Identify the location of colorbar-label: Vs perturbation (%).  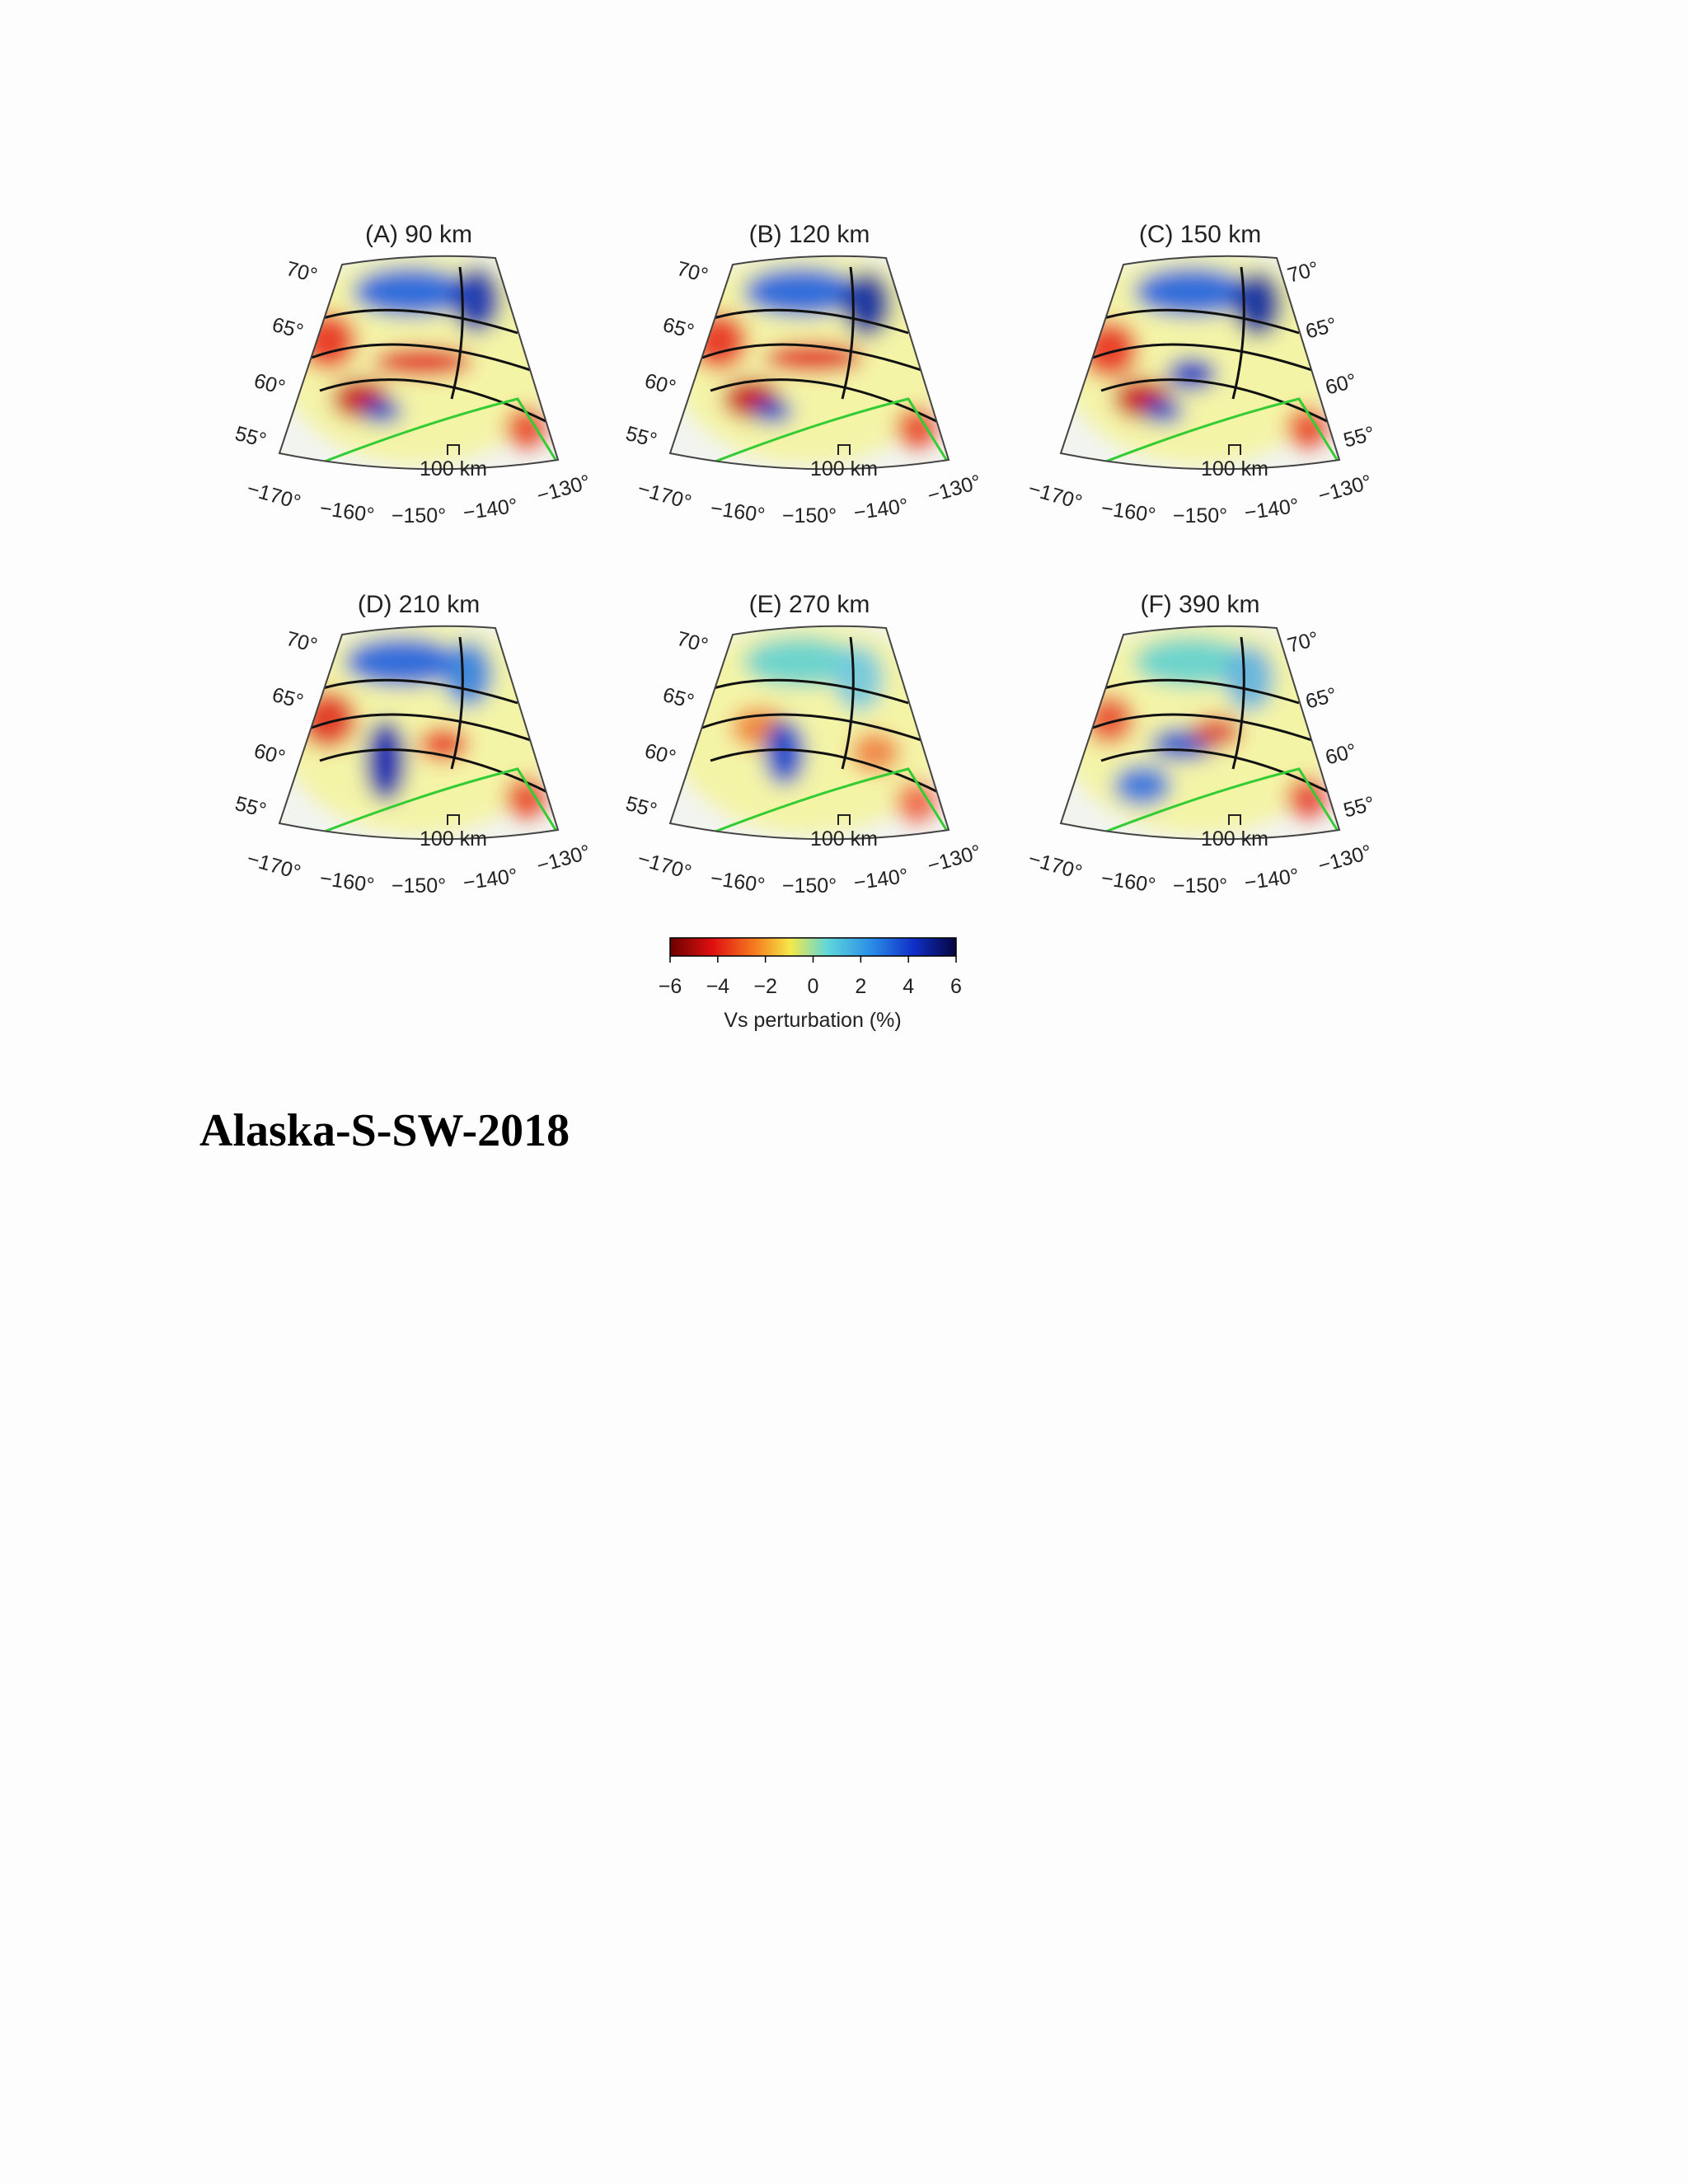
(813, 1020).